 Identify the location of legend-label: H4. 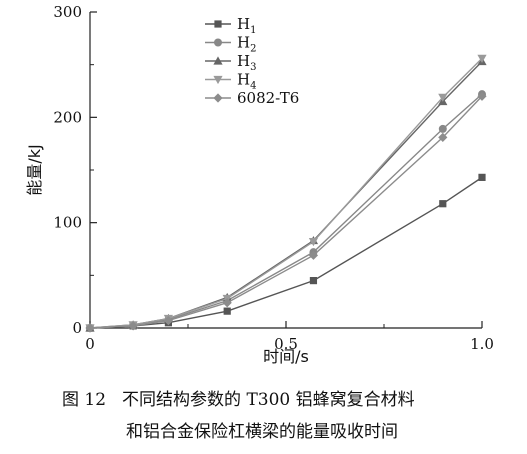
(246, 81).